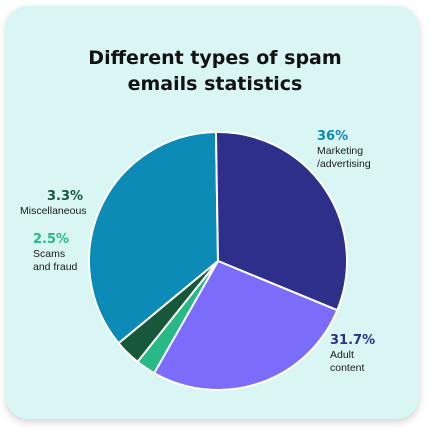 This screenshot has height=430, width=430. What do you see at coordinates (49, 254) in the screenshot?
I see `label-scams-line-1: Scams` at bounding box center [49, 254].